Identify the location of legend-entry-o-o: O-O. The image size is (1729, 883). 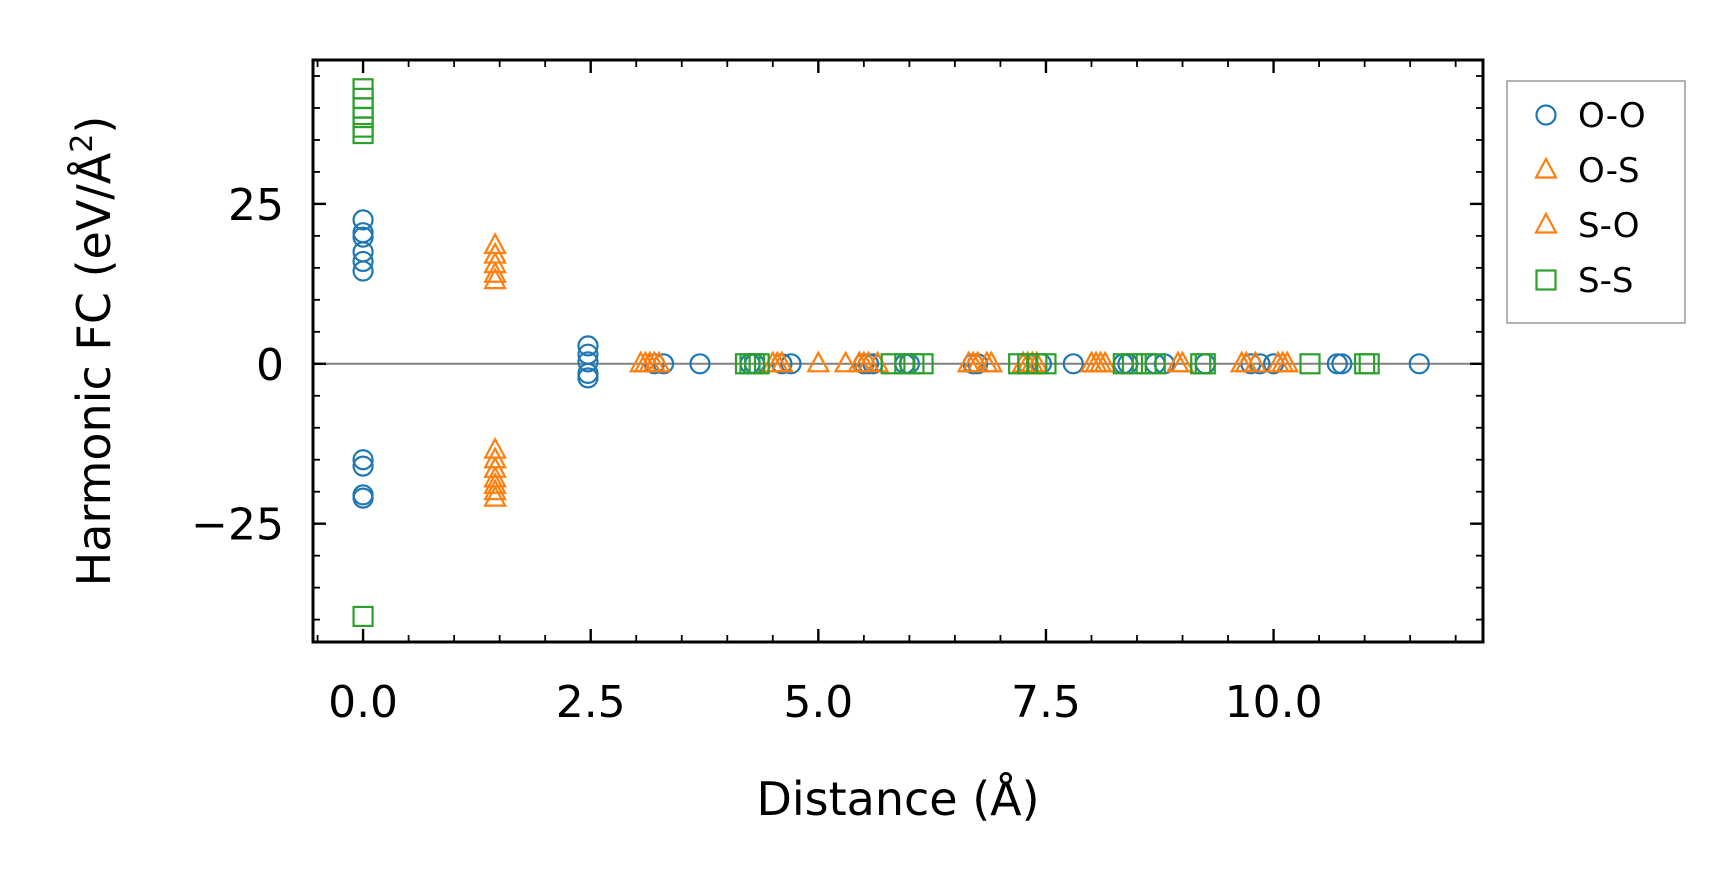
(1590, 116).